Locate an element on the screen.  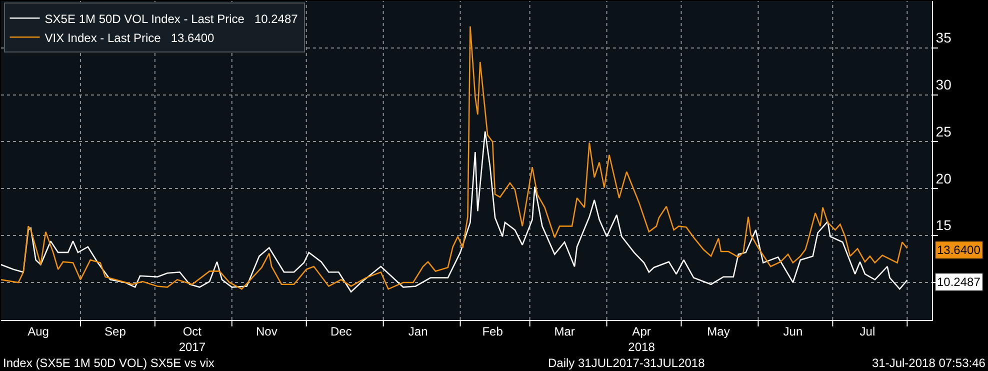
x-tick-label: Mar is located at coordinates (564, 331).